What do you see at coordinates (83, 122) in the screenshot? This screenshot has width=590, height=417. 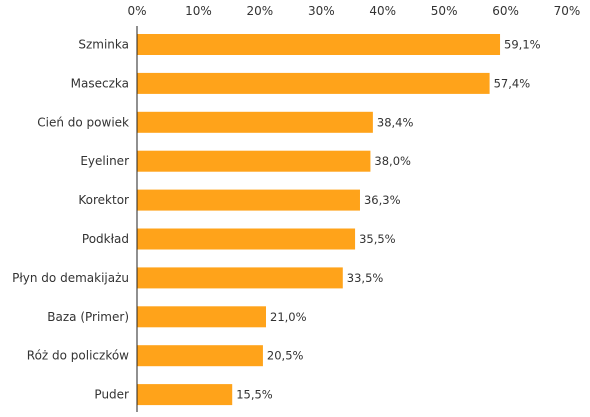 I see `category-label: Cień do powiek` at bounding box center [83, 122].